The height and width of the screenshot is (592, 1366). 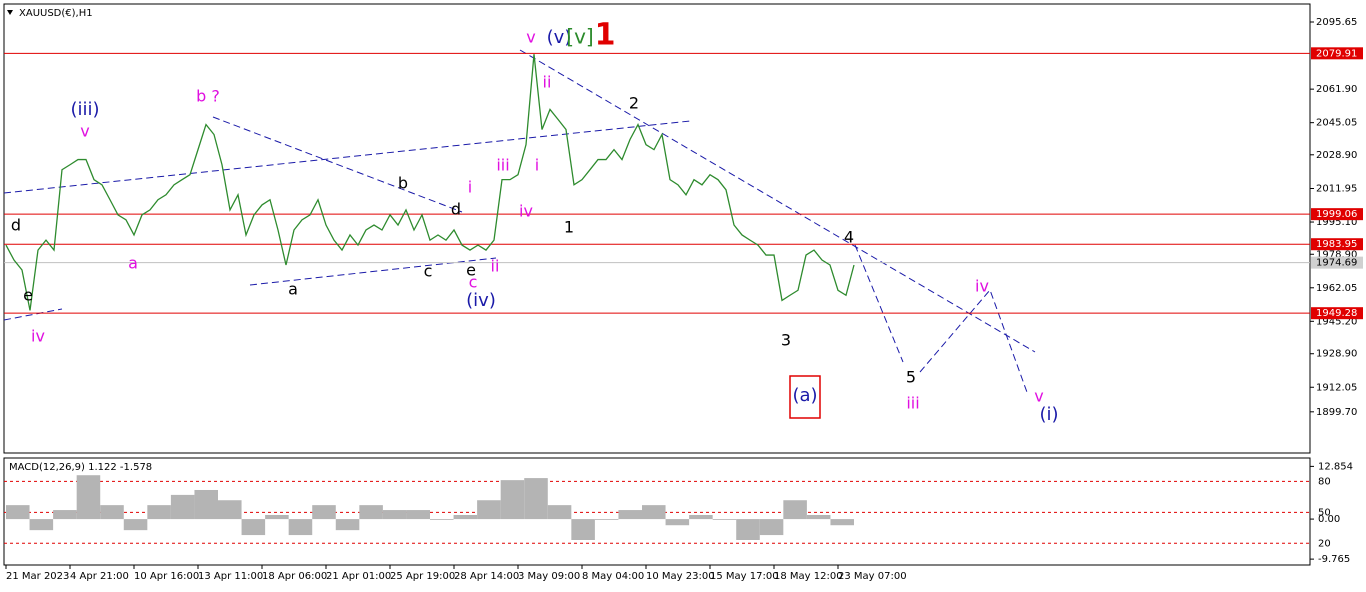 I want to click on x-tick-label: 8 May 04:00, so click(x=613, y=576).